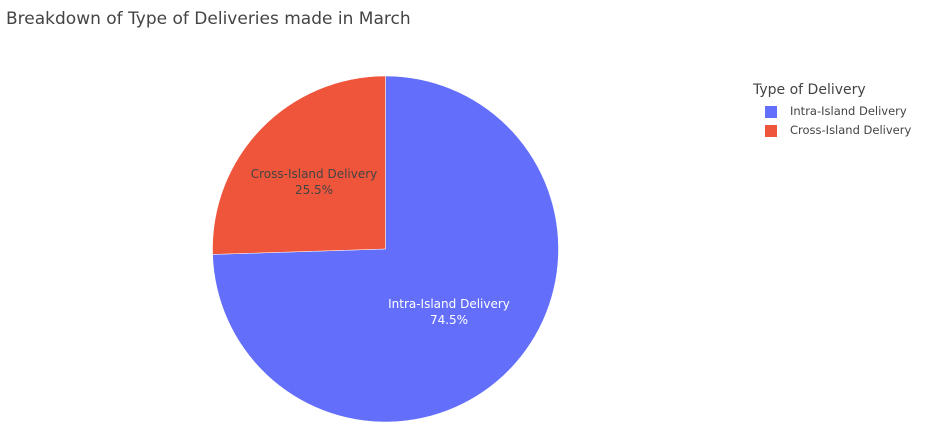  What do you see at coordinates (771, 131) in the screenshot?
I see `legend-swatch-cross-island` at bounding box center [771, 131].